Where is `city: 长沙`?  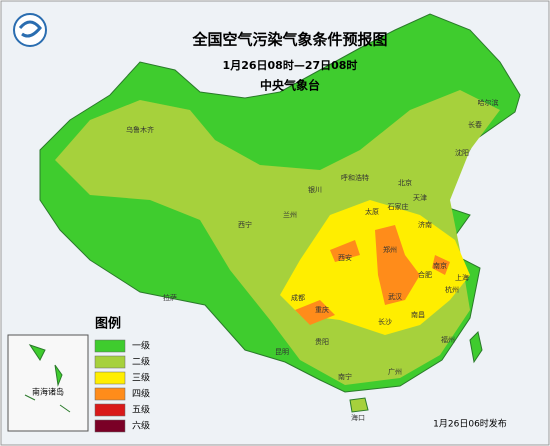
city: 长沙 is located at coordinates (385, 321).